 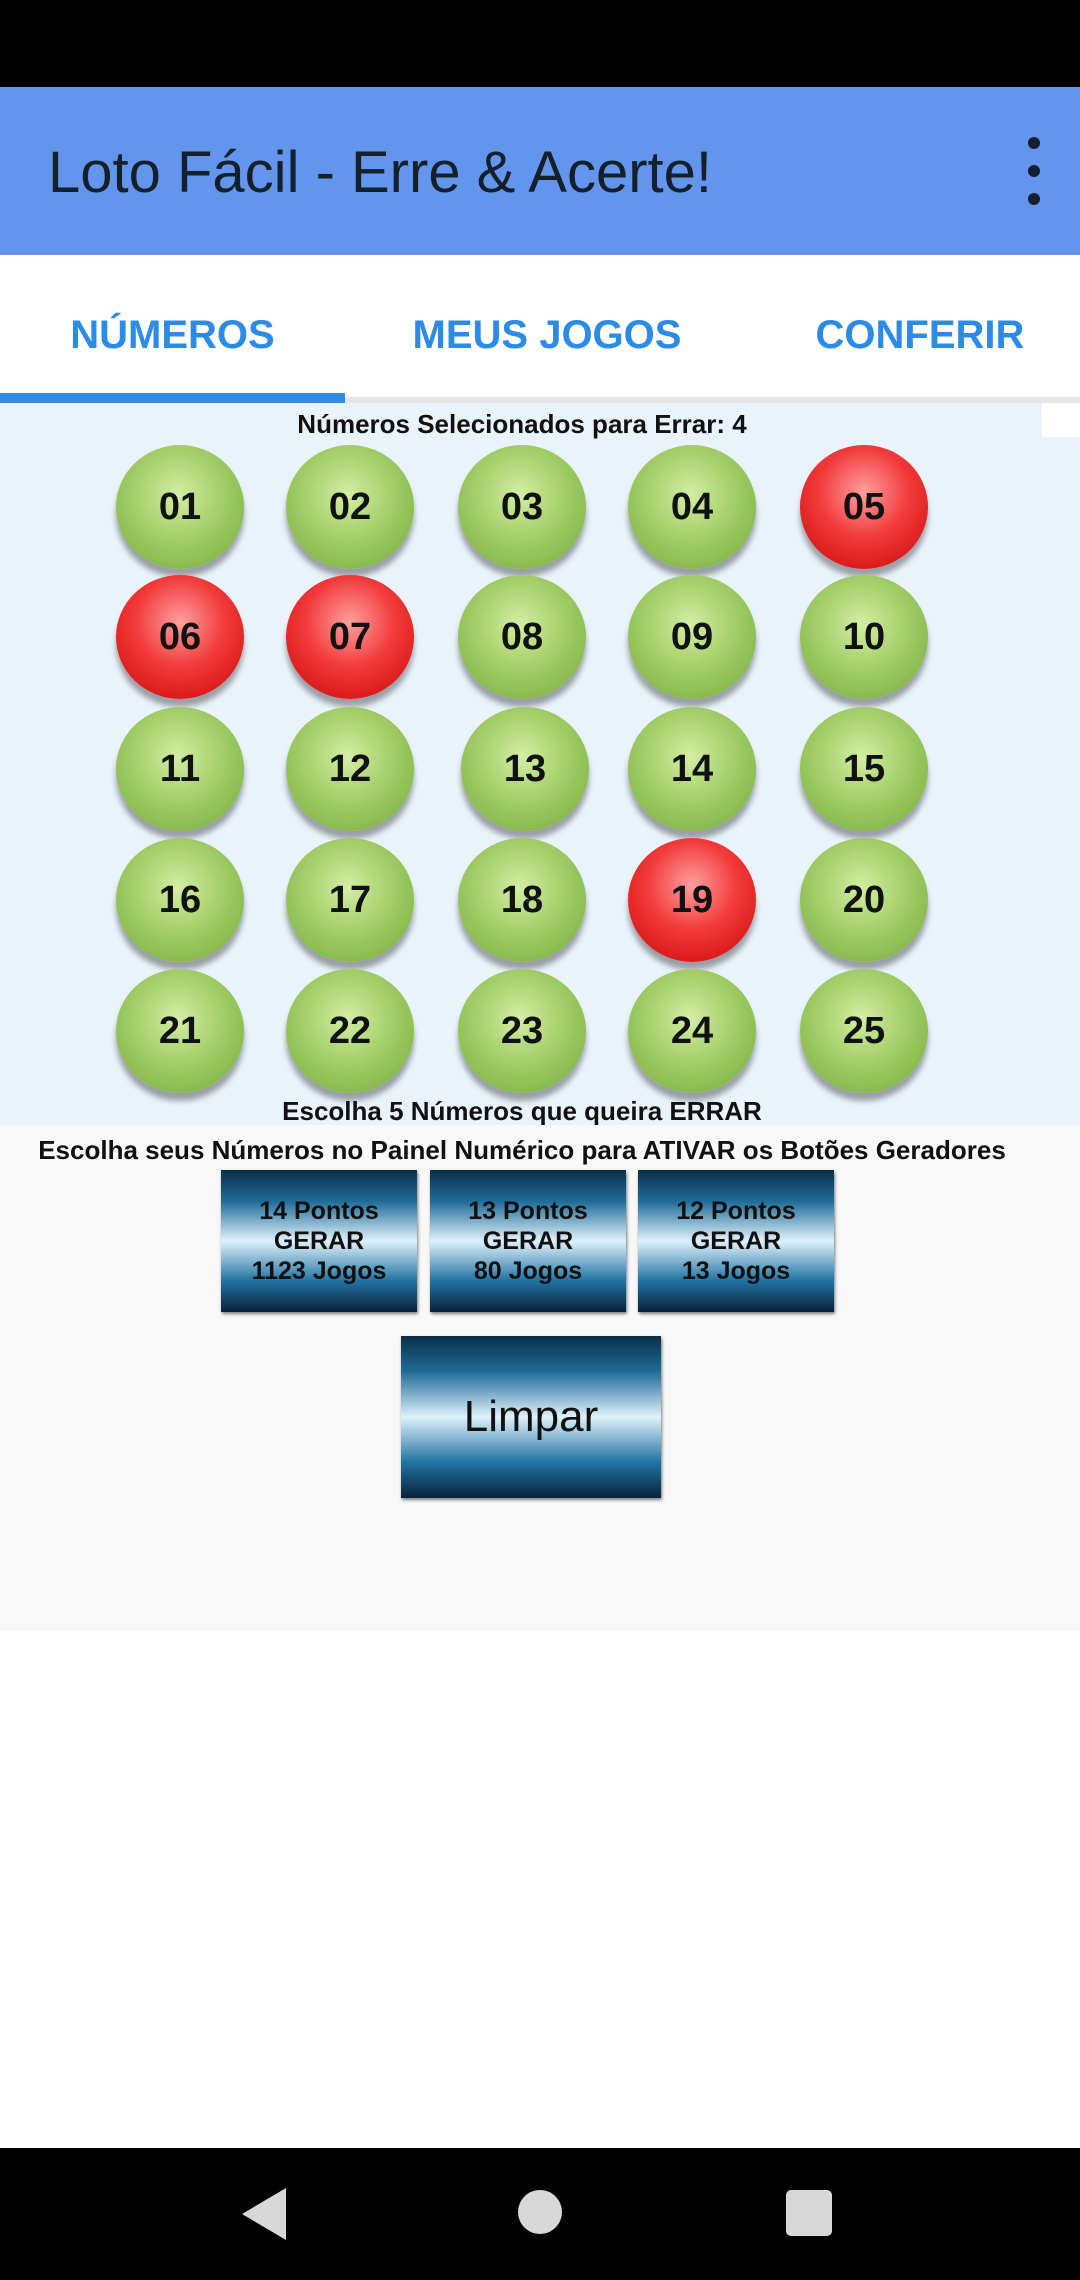 I want to click on tab-indicator, so click(x=172, y=398).